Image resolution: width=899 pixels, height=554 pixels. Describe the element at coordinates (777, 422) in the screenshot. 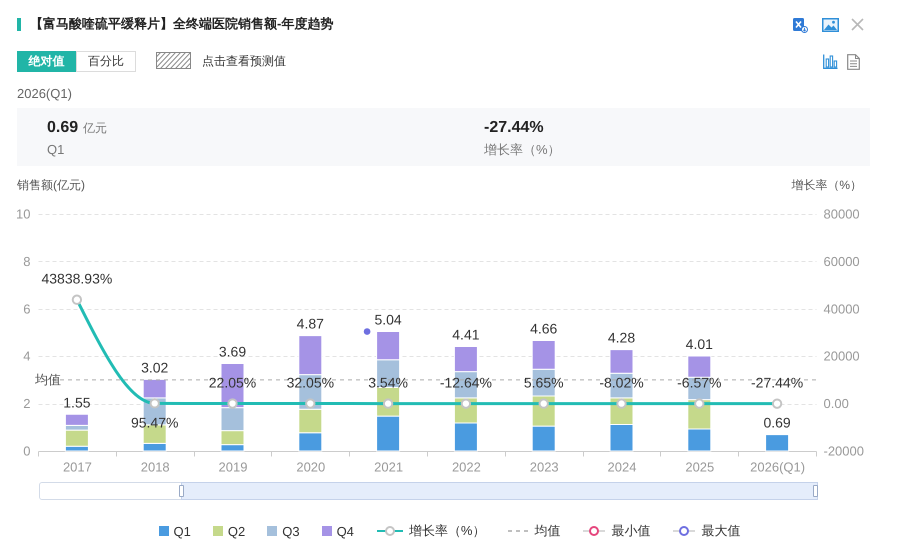

I see `total-label: 0.69` at that location.